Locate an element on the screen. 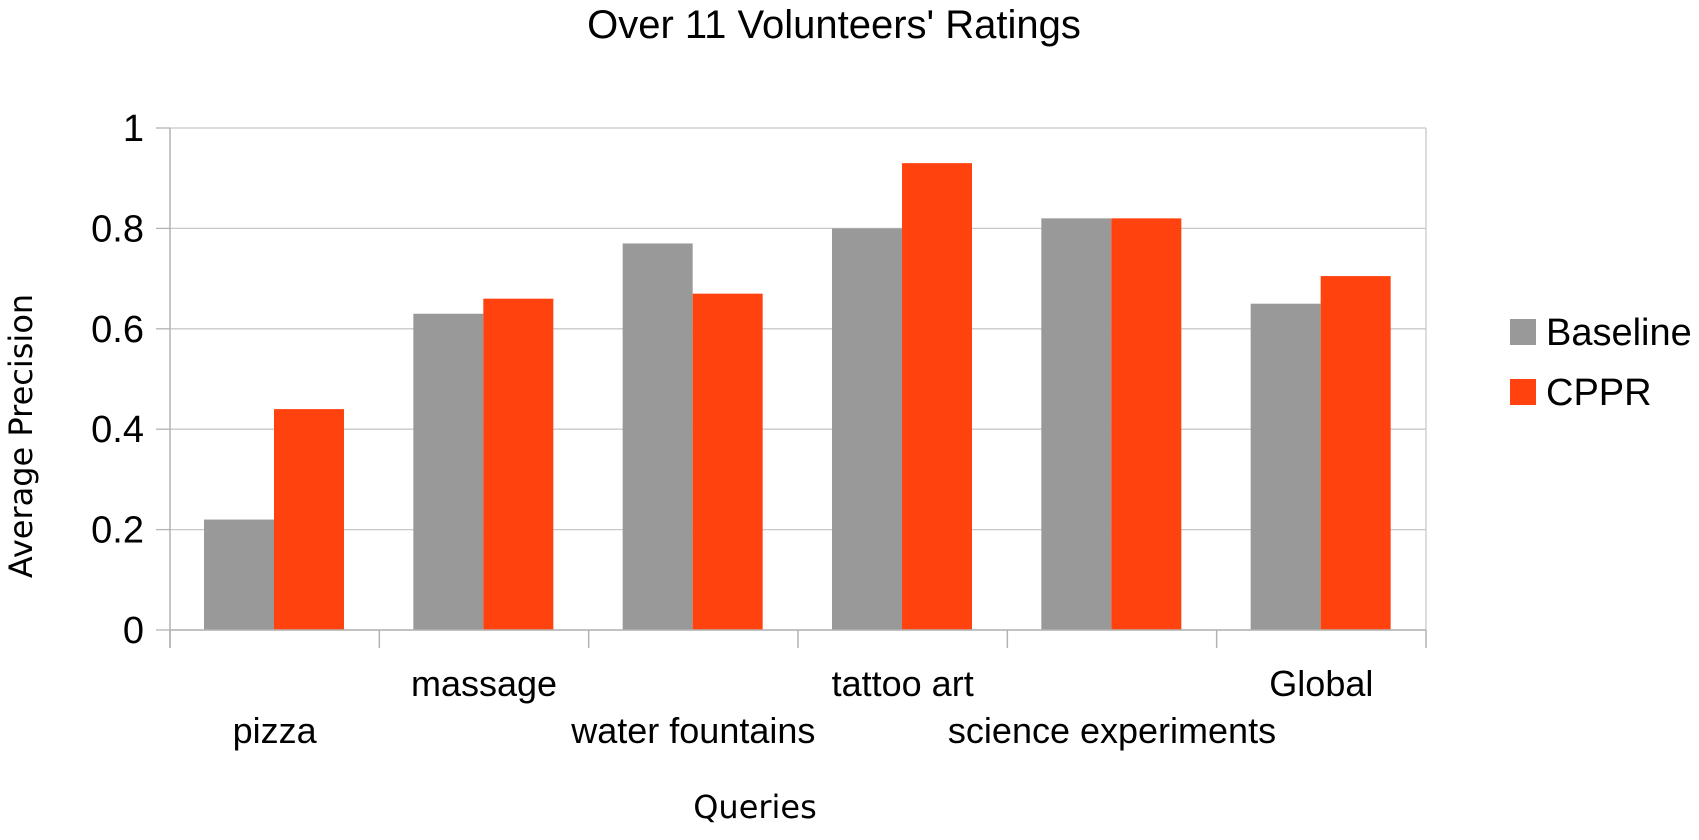 The height and width of the screenshot is (840, 1699). y-tick-label: 0.2 is located at coordinates (117, 531).